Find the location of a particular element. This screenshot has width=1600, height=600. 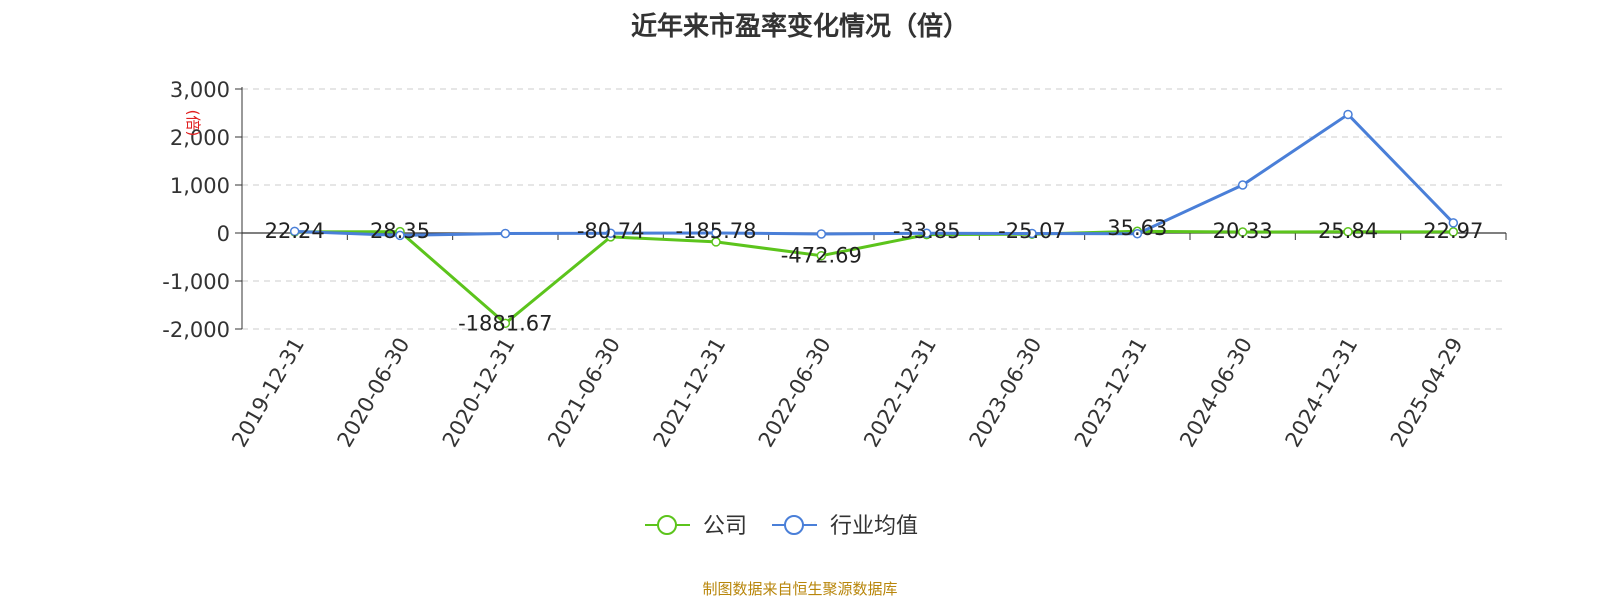

x-tick-label: 2021-06-30 is located at coordinates (584, 393).